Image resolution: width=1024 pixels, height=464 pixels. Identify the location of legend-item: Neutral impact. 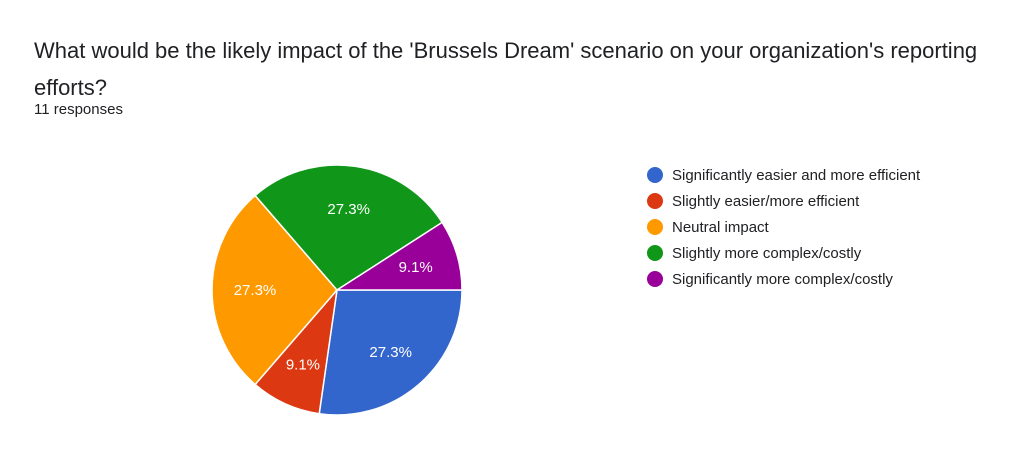
(783, 227).